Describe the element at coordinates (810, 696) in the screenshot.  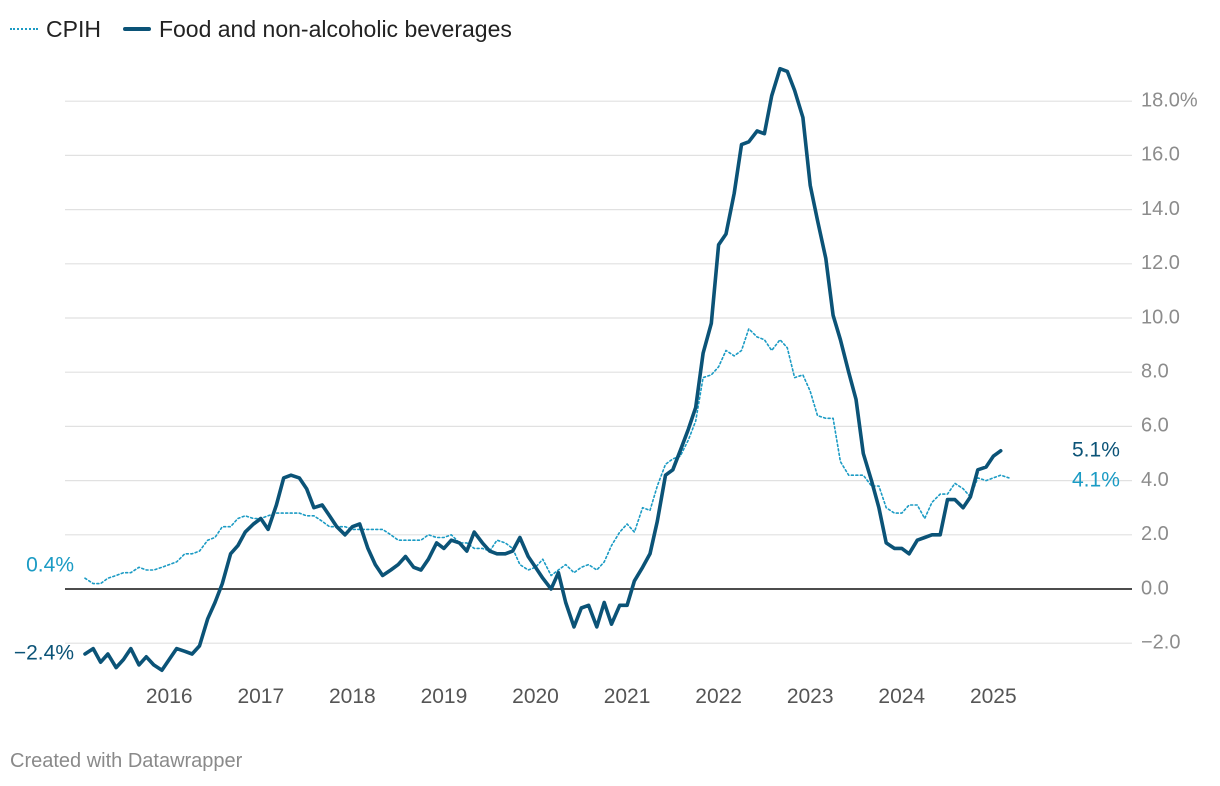
I see `x-tick-label: 2023` at that location.